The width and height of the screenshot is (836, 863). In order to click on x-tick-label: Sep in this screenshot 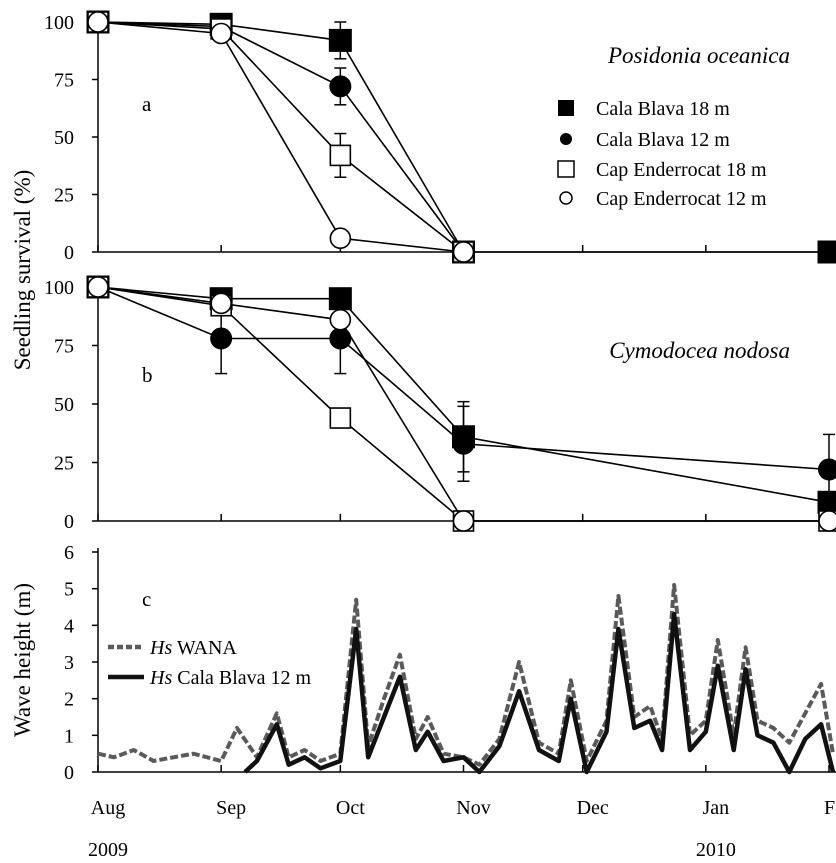, I will do `click(231, 808)`.